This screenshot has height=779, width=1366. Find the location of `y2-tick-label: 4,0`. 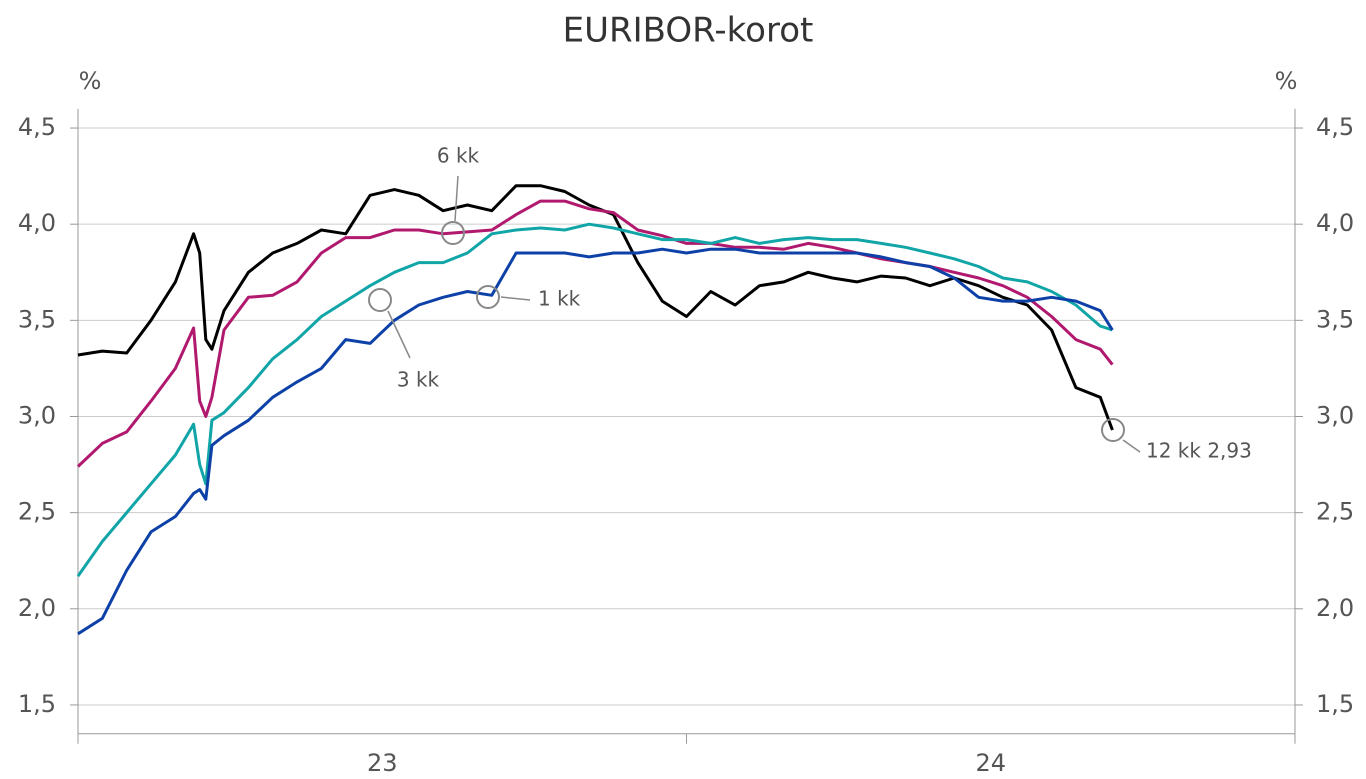

y2-tick-label: 4,0 is located at coordinates (1335, 223).